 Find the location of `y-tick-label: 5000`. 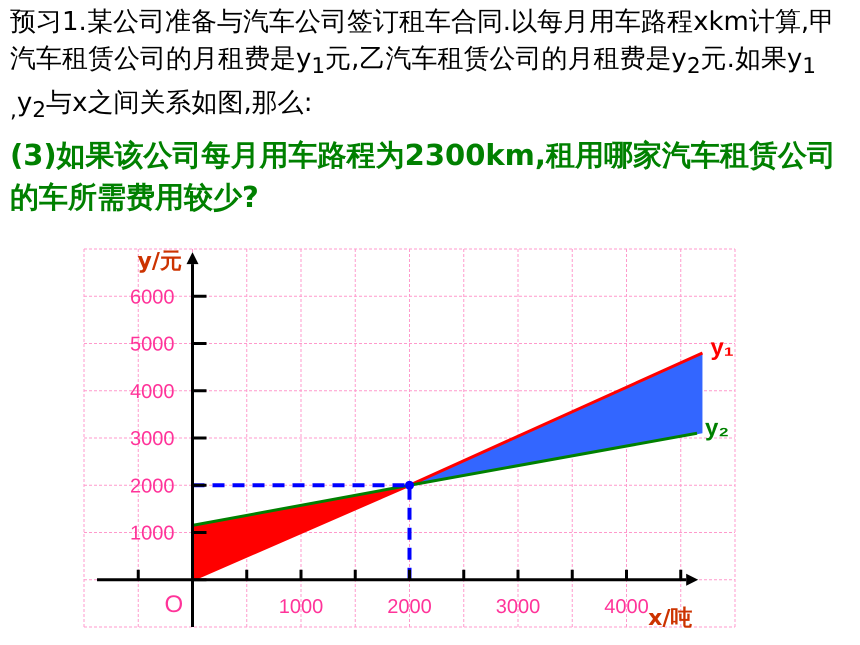

y-tick-label: 5000 is located at coordinates (152, 345).